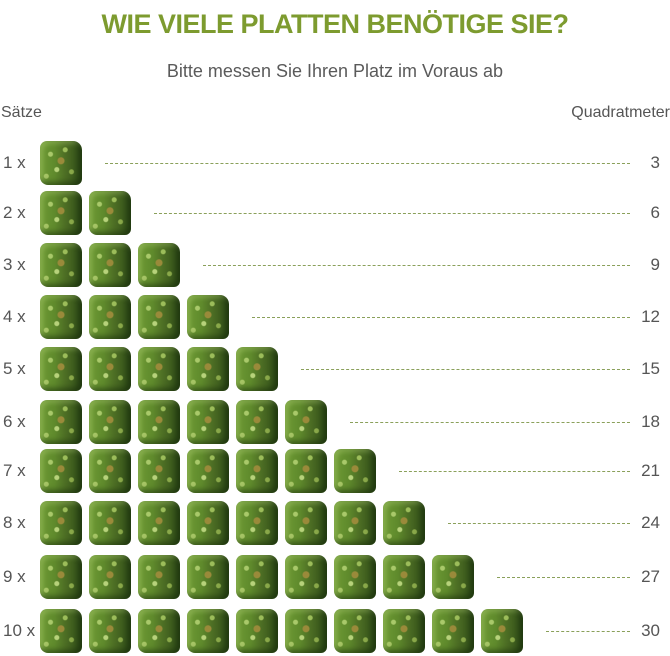  What do you see at coordinates (335, 423) in the screenshot?
I see `table-row: 6 x 18` at bounding box center [335, 423].